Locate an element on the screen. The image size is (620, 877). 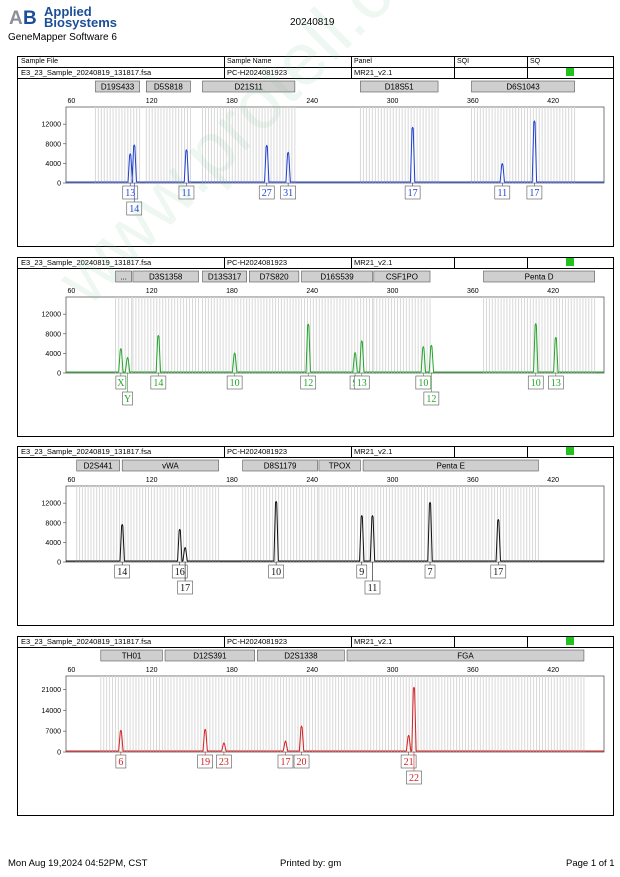
svg-text: B is located at coordinates (30, 17).